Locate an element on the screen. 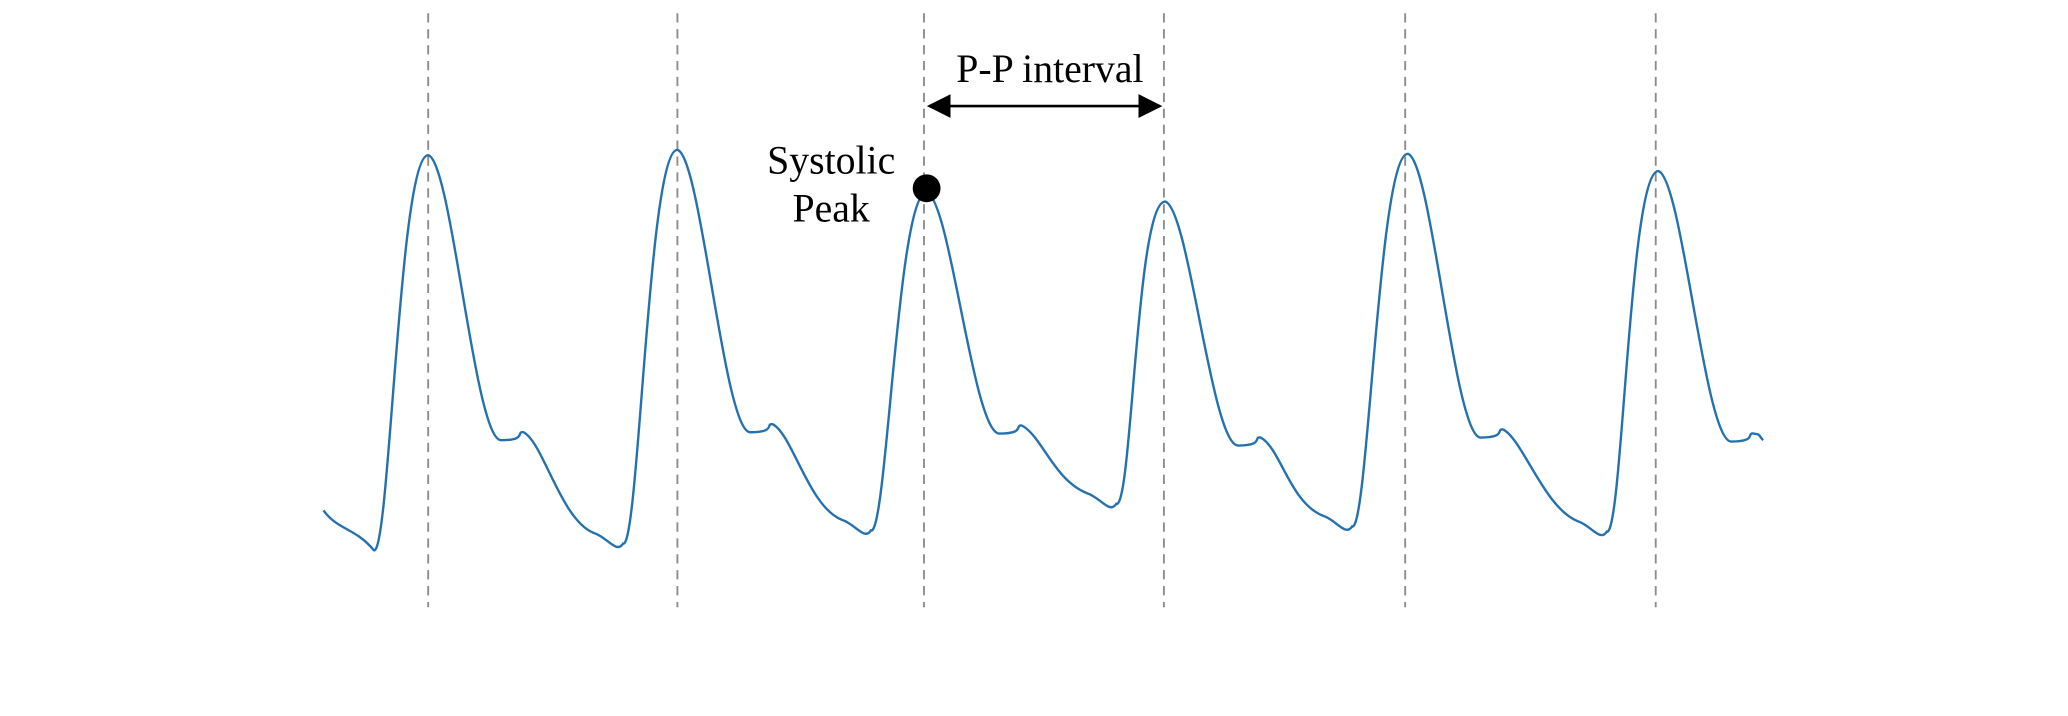 This screenshot has width=2068, height=716. systolic-peak-dot is located at coordinates (926, 188).